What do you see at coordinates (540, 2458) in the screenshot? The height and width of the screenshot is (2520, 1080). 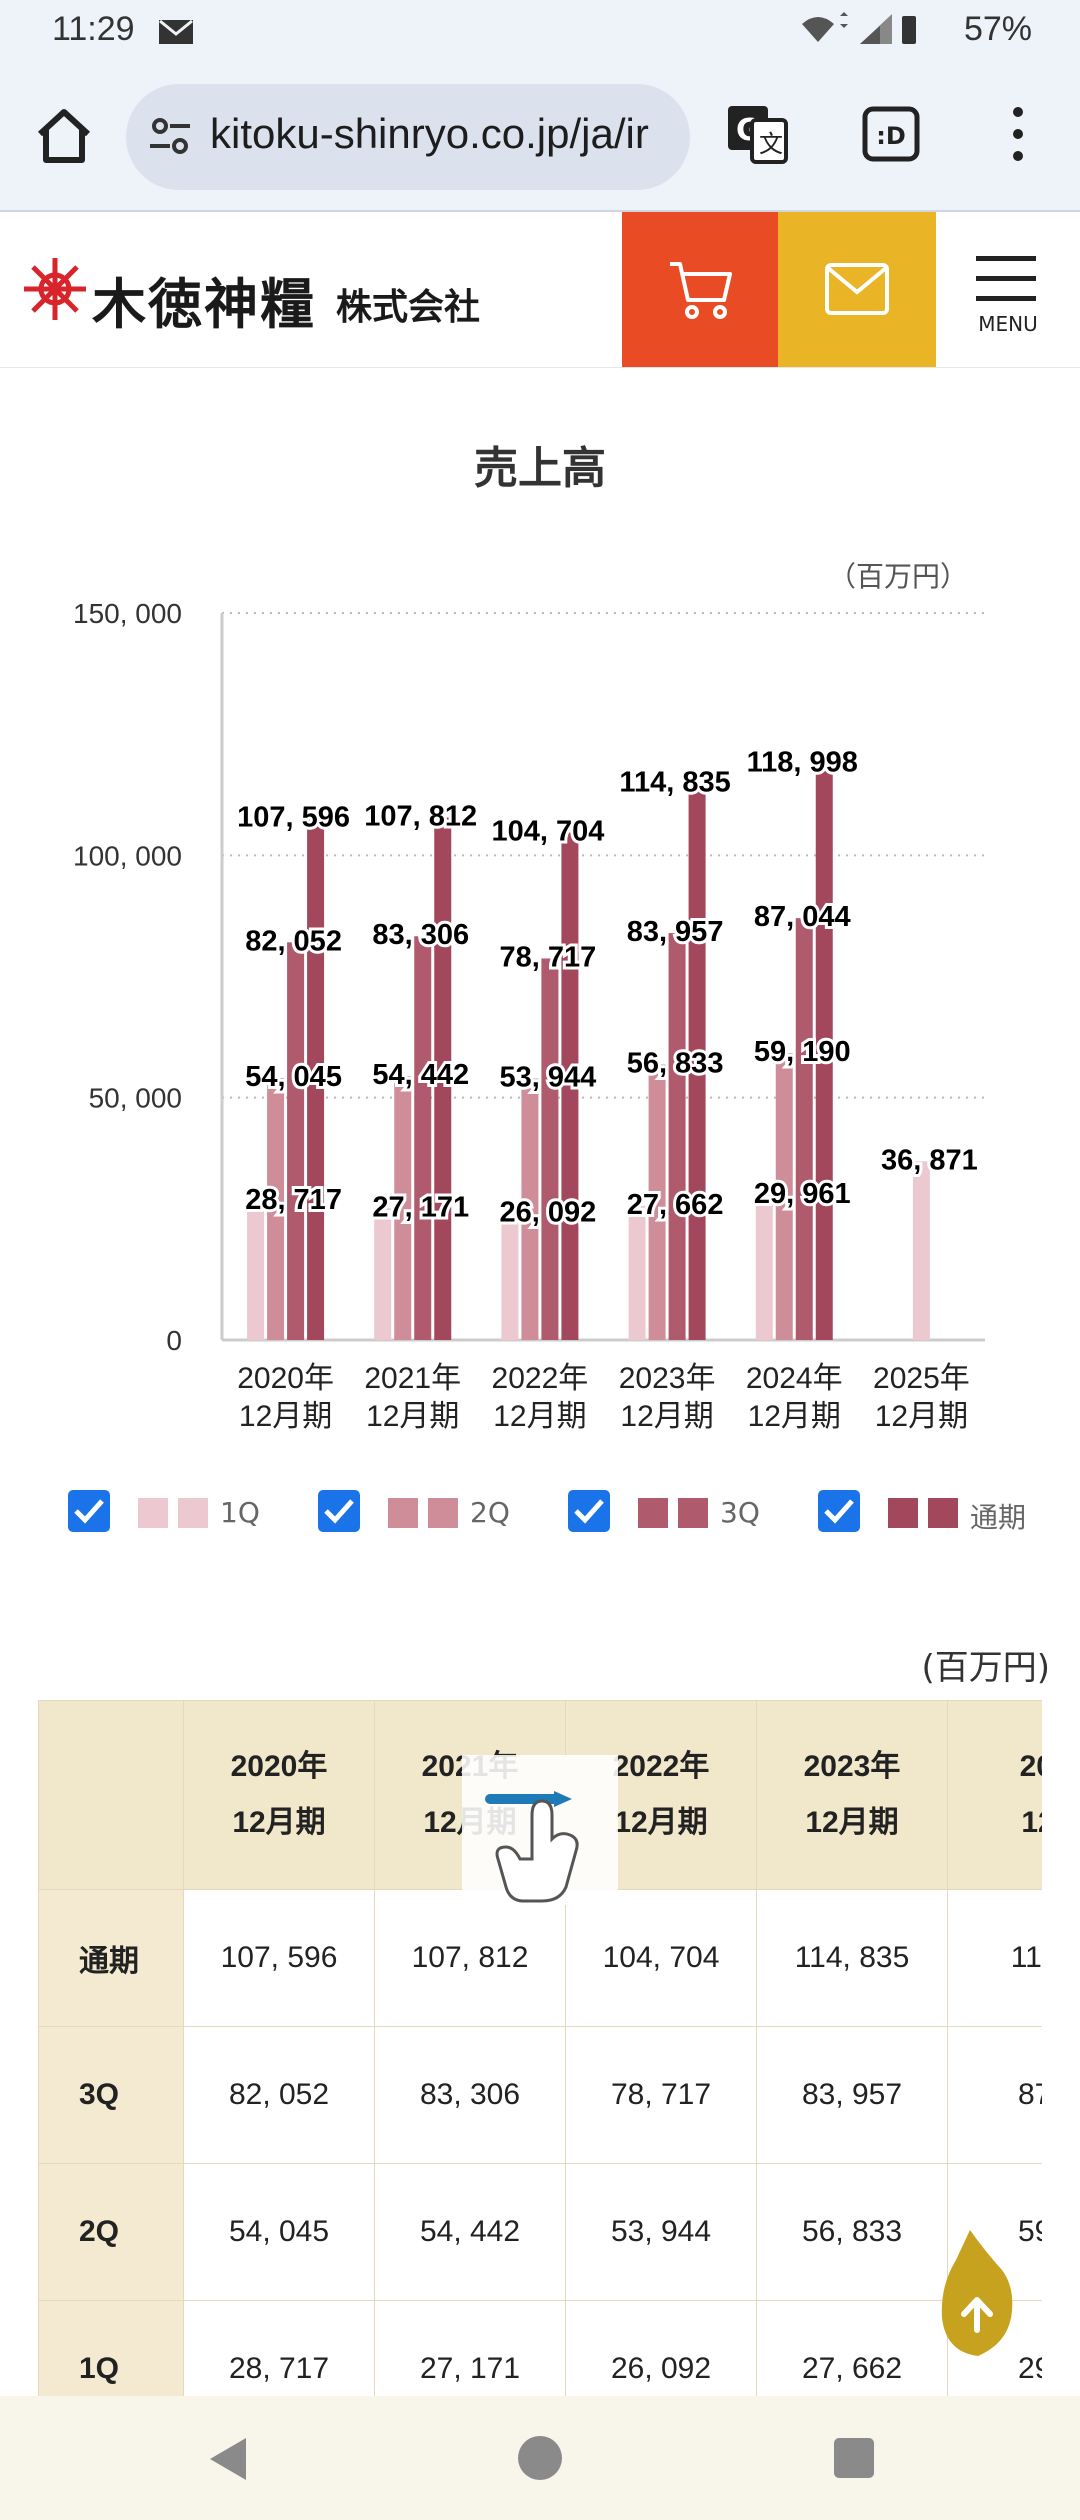 I see `home-nav-icon` at bounding box center [540, 2458].